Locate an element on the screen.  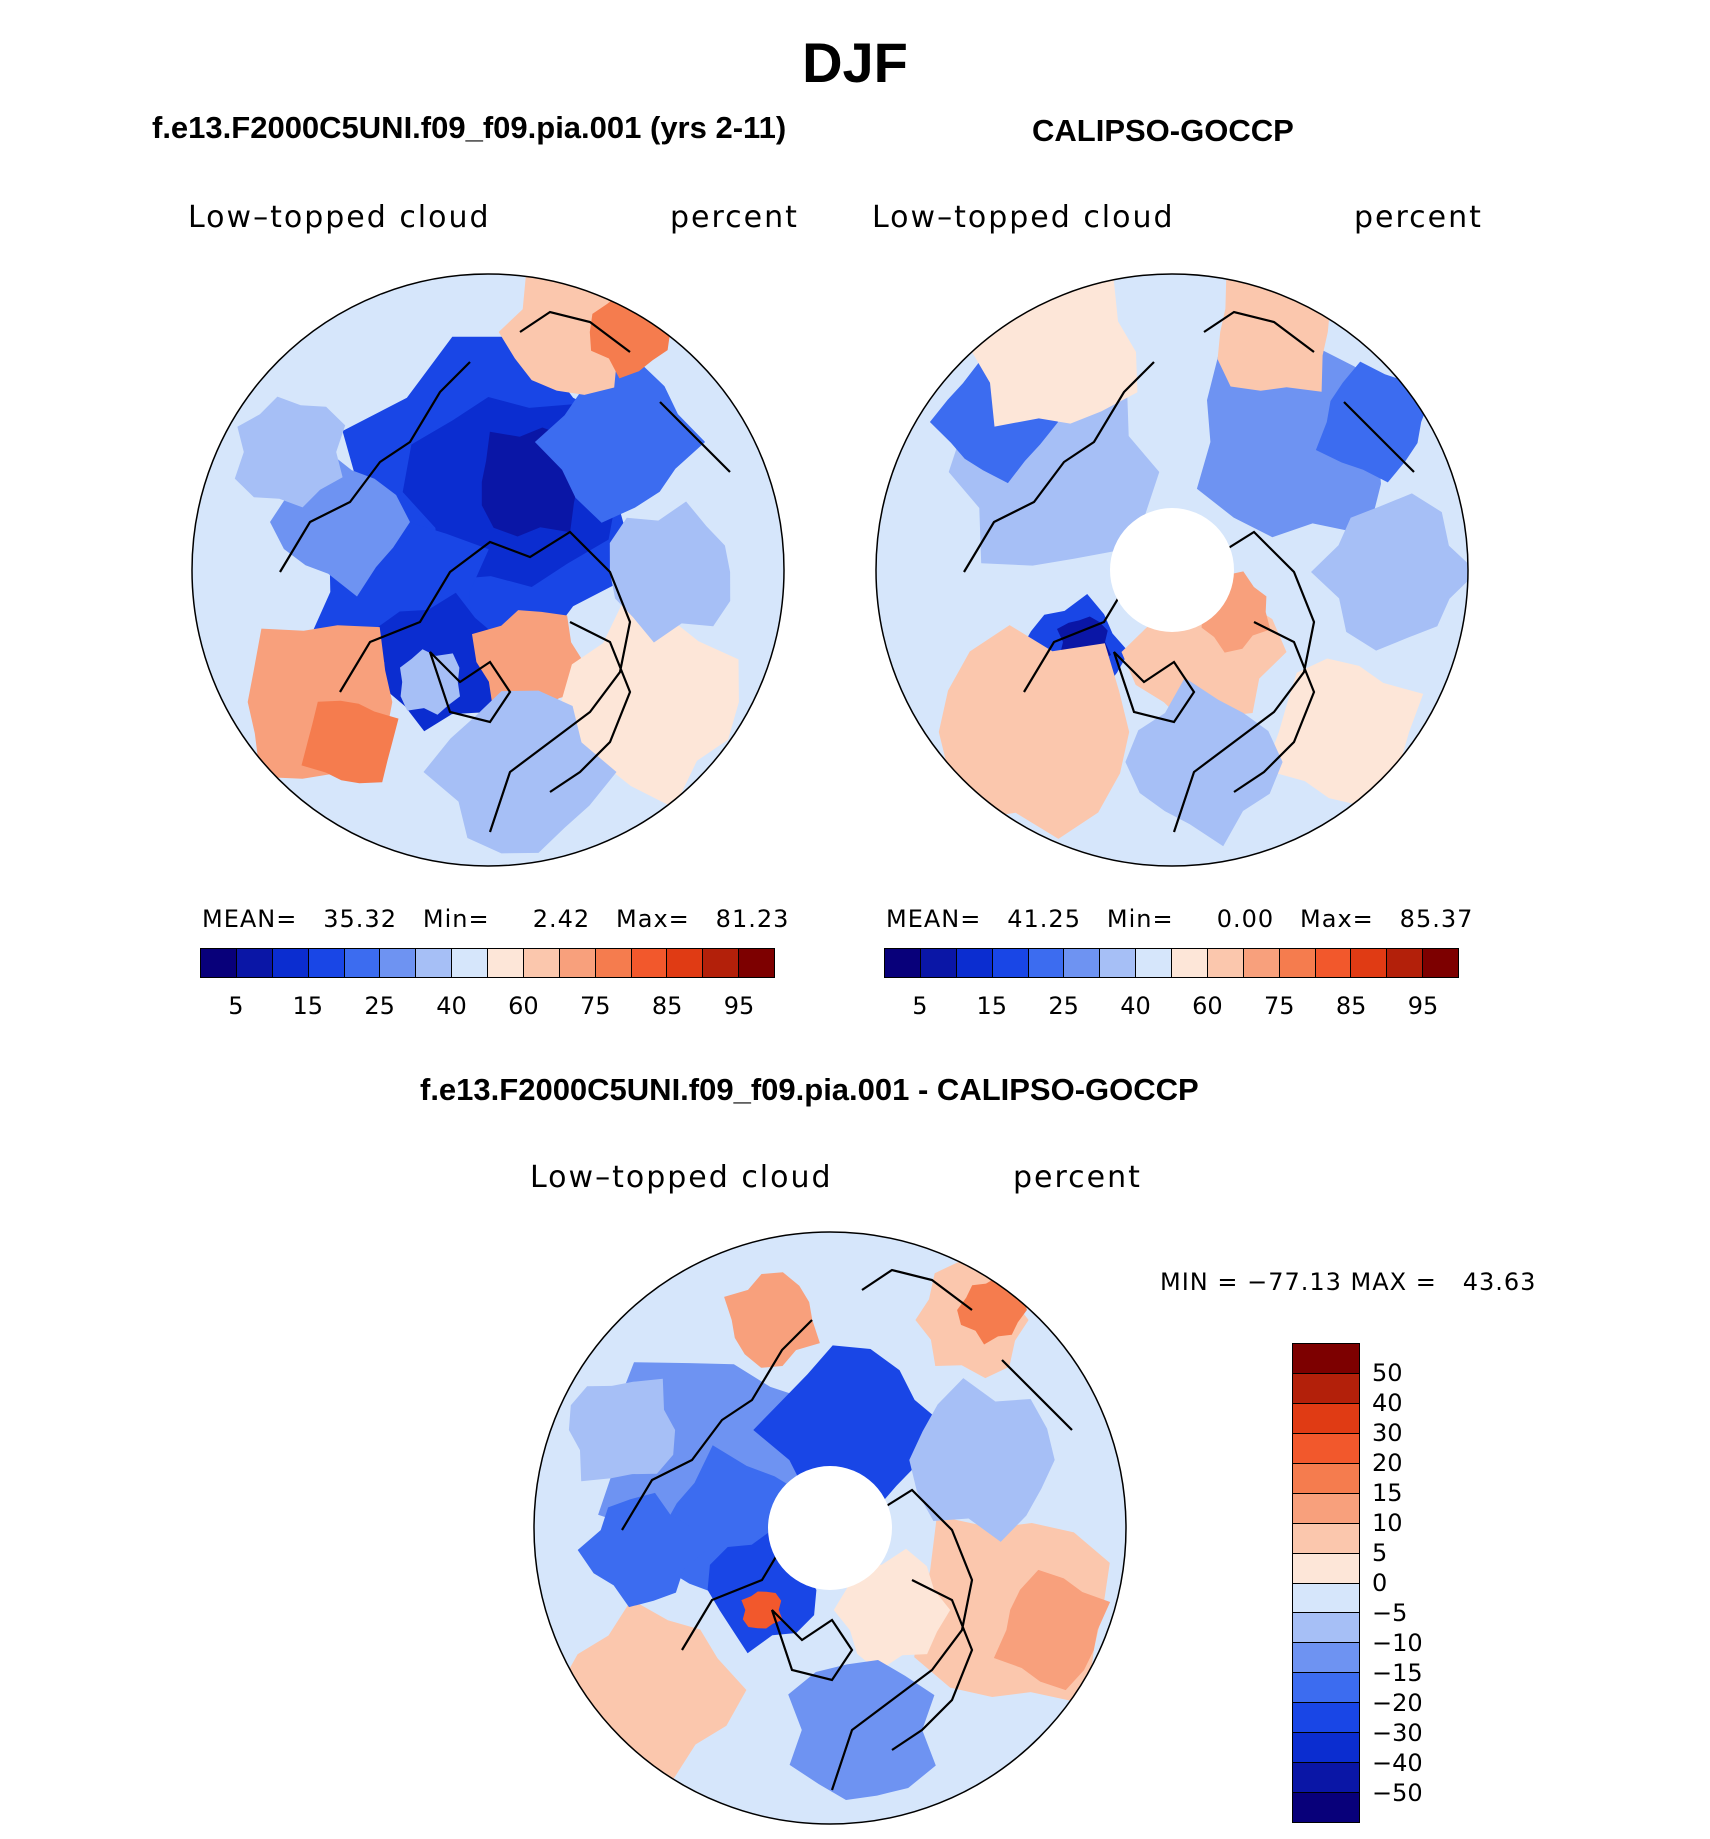
panel2-polar-map is located at coordinates (1172, 570).